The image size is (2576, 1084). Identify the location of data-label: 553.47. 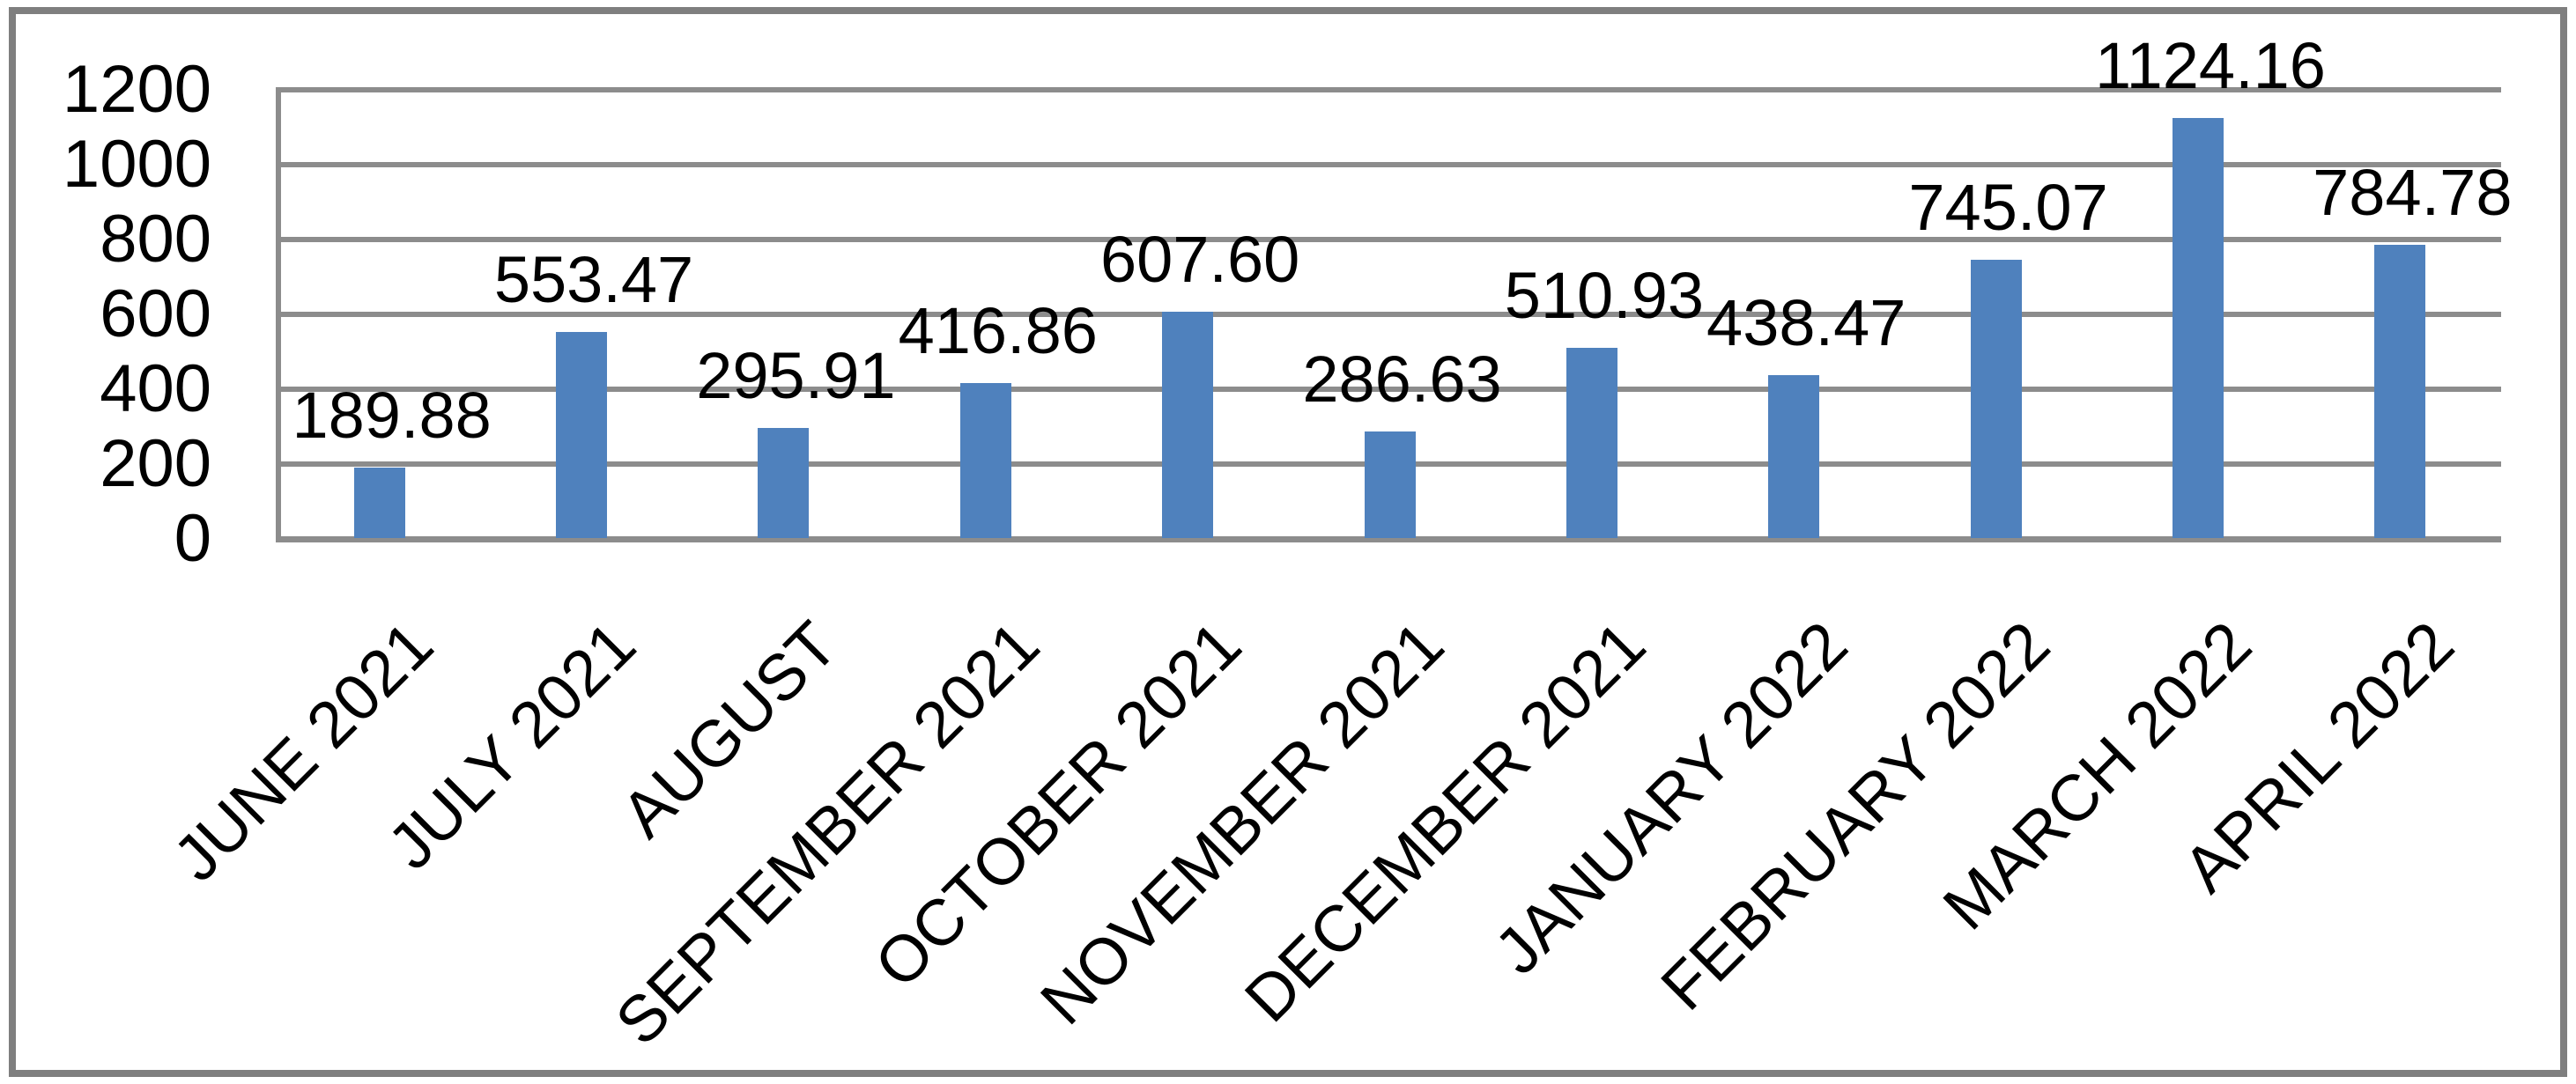
(593, 279).